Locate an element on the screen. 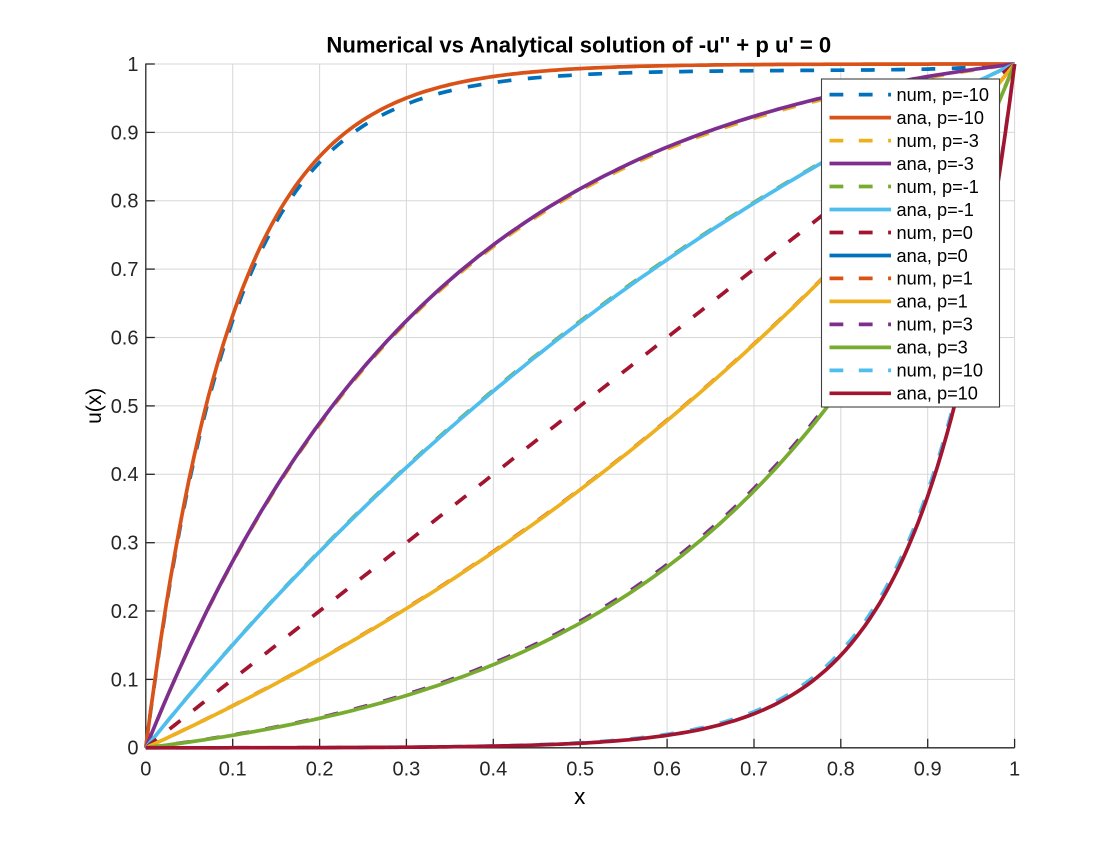  svg-text: ana, p=-1 is located at coordinates (935, 210).